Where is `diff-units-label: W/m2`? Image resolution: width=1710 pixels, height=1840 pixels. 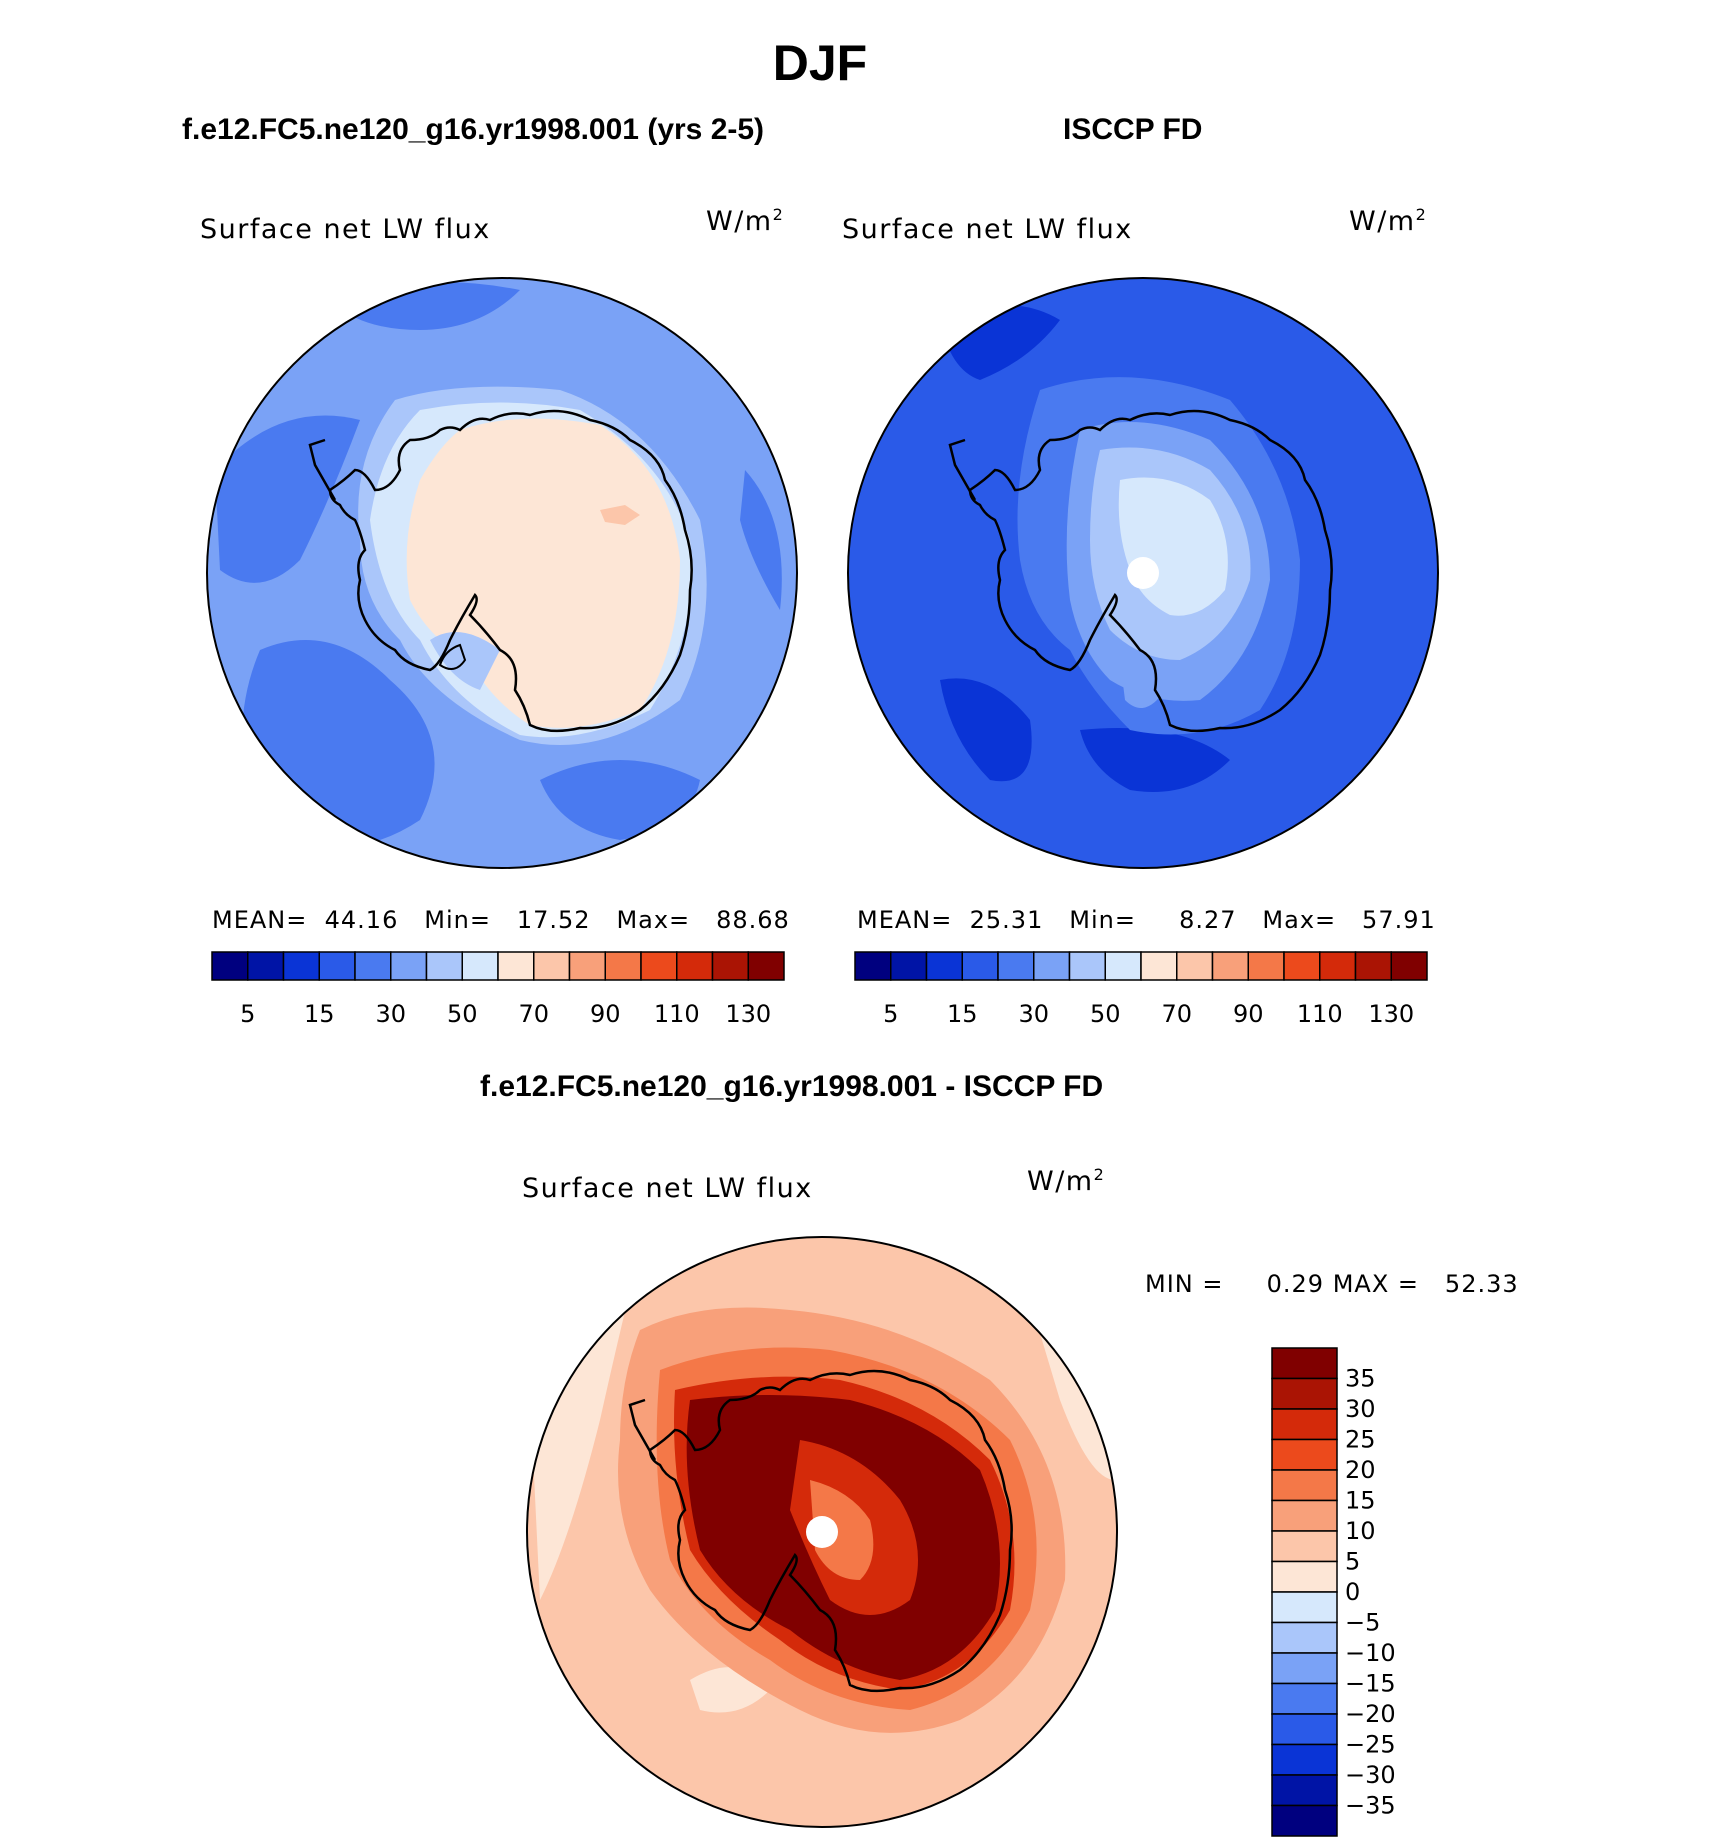 diff-units-label: W/m2 is located at coordinates (1066, 1181).